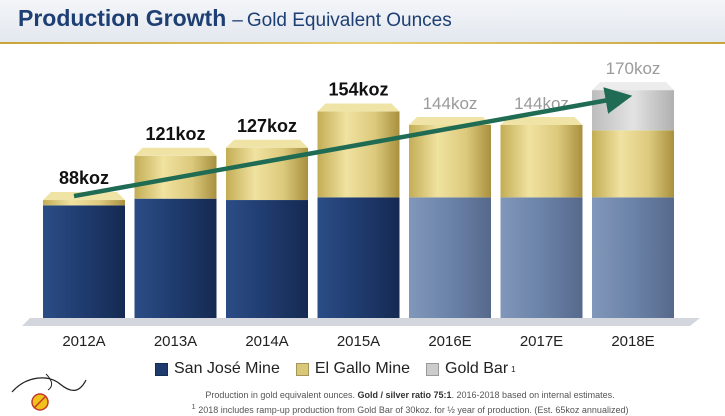  Describe the element at coordinates (358, 90) in the screenshot. I see `data-label-2015A: 154koz` at that location.